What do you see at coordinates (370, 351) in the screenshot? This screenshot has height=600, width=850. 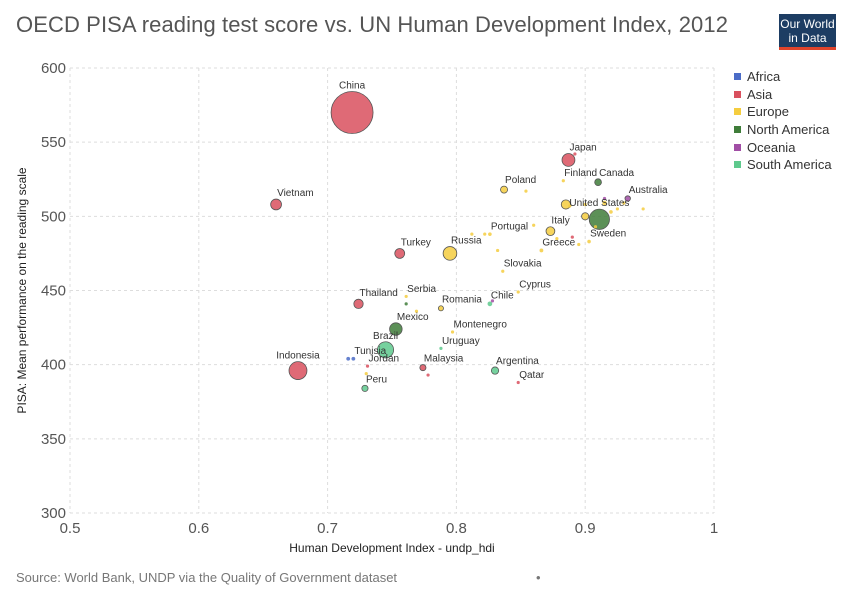 I see `point-label: Tunisia` at bounding box center [370, 351].